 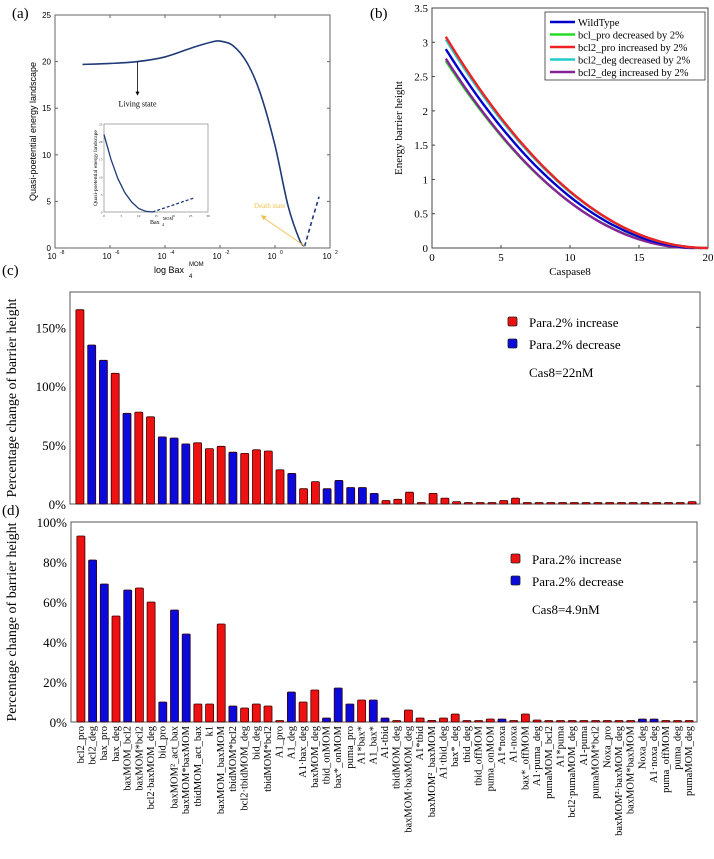 I want to click on d-category-label: puma_onMOM, so click(x=490, y=758).